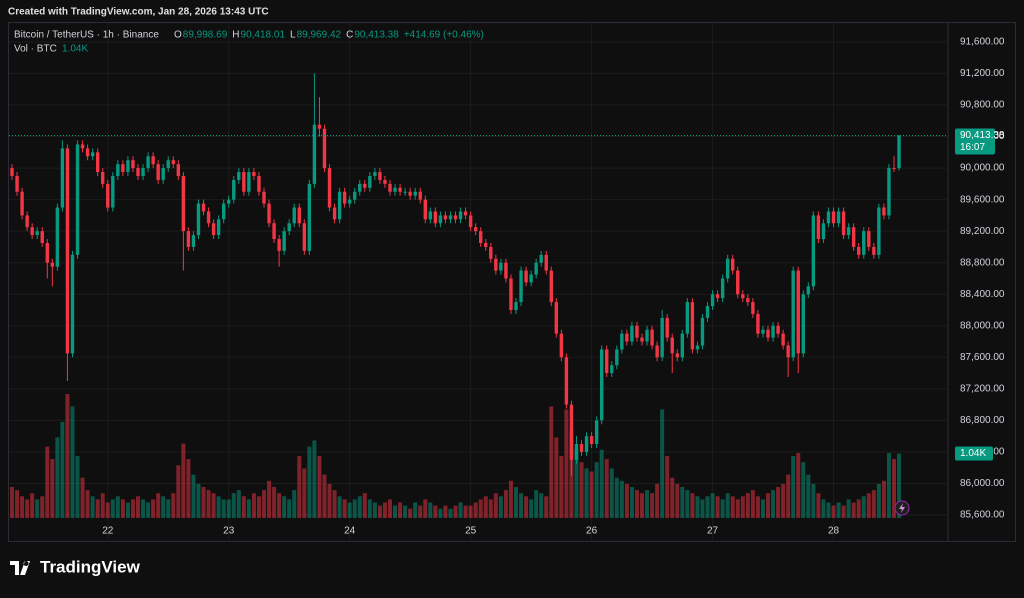 This screenshot has width=1024, height=598. What do you see at coordinates (834, 531) in the screenshot?
I see `x-tick-label: 28` at bounding box center [834, 531].